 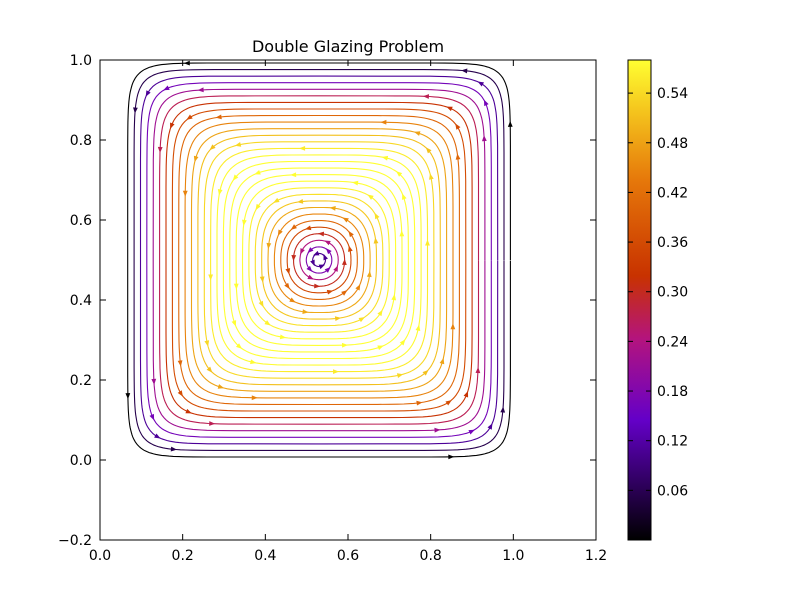 What do you see at coordinates (513, 556) in the screenshot?
I see `x-tick-label: 1.0` at bounding box center [513, 556].